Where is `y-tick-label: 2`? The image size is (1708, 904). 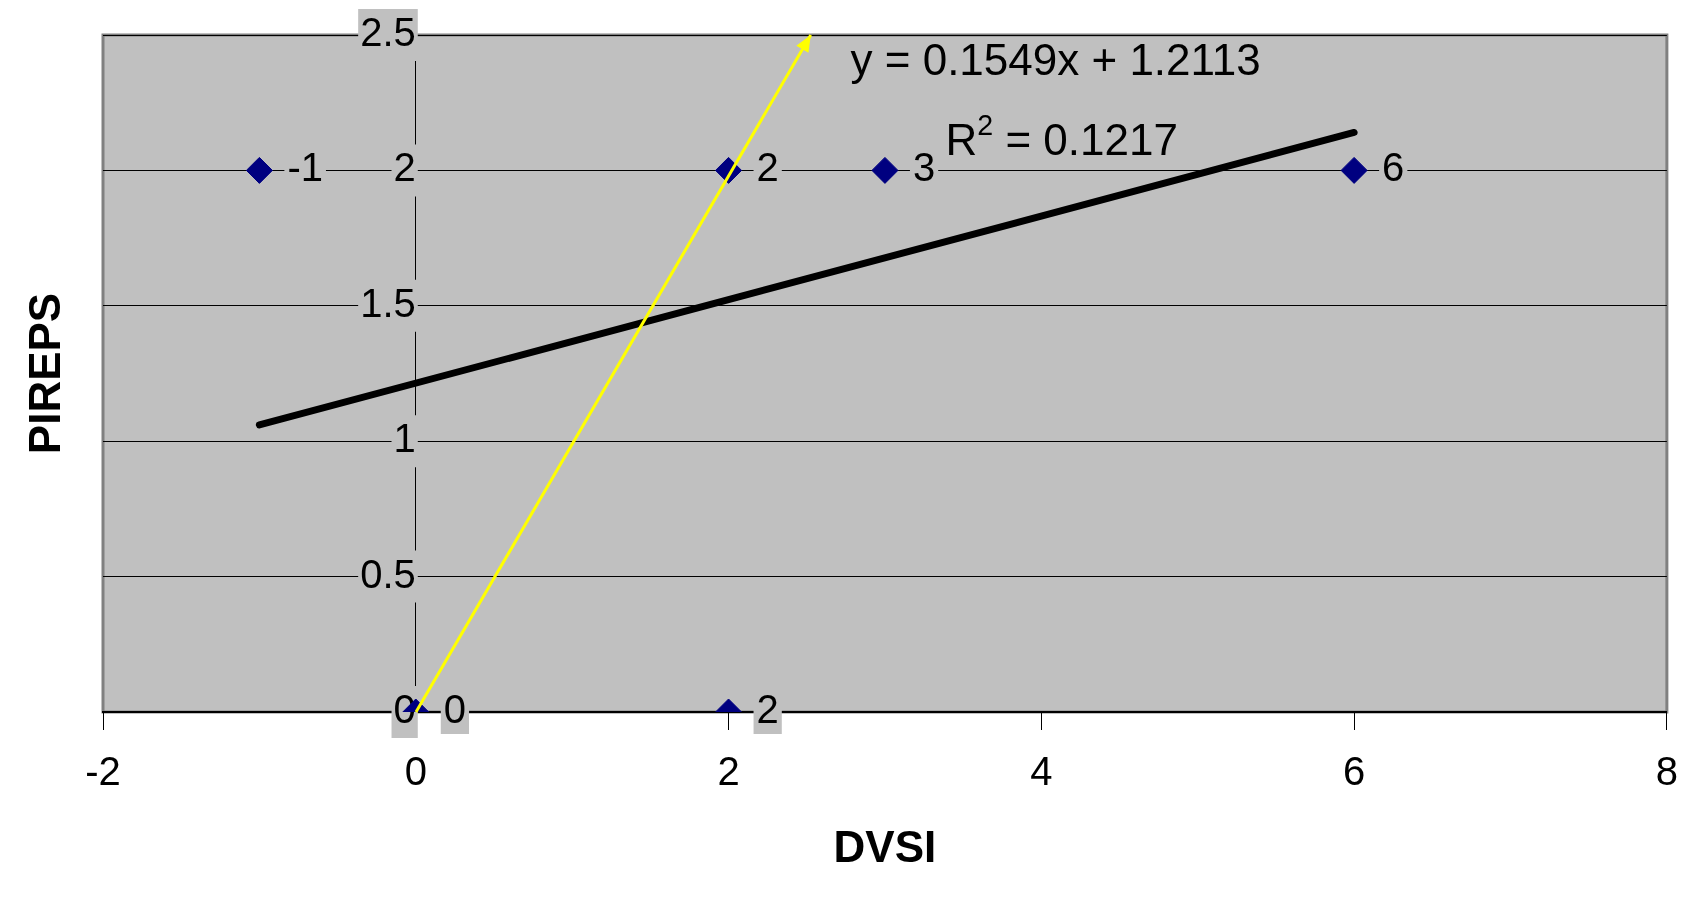 y-tick-label: 2 is located at coordinates (404, 167).